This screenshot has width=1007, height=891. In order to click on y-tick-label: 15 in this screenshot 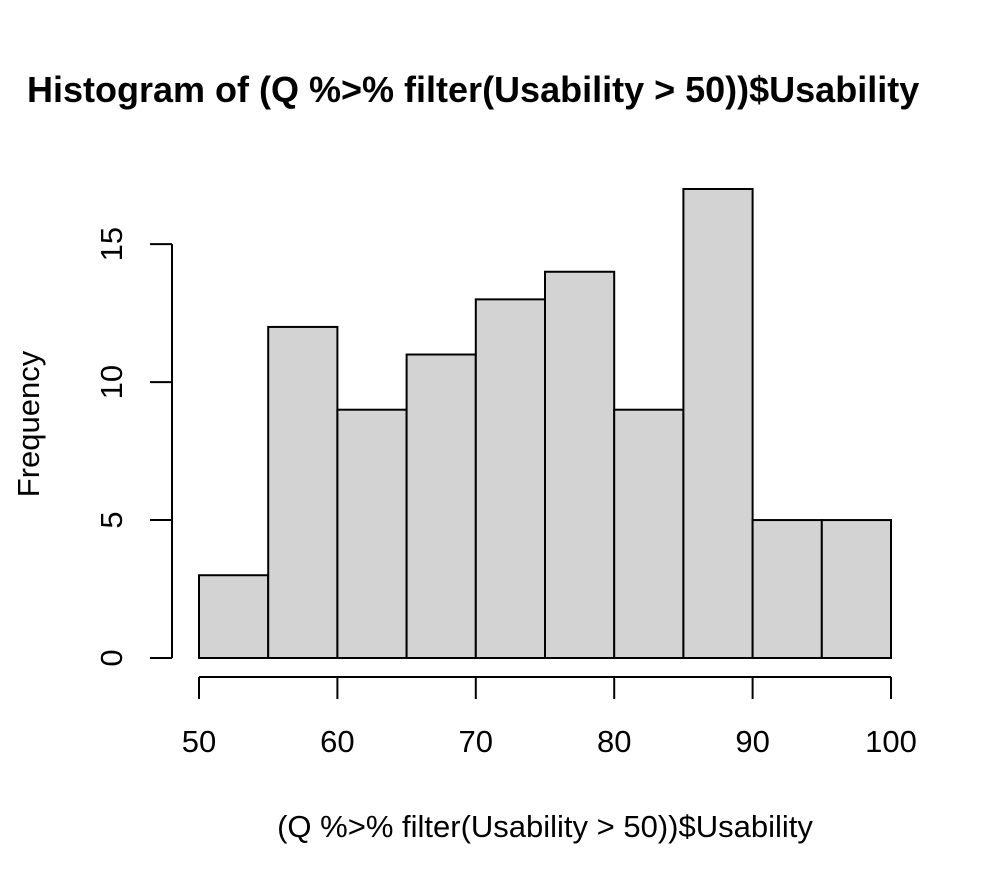, I will do `click(111, 244)`.